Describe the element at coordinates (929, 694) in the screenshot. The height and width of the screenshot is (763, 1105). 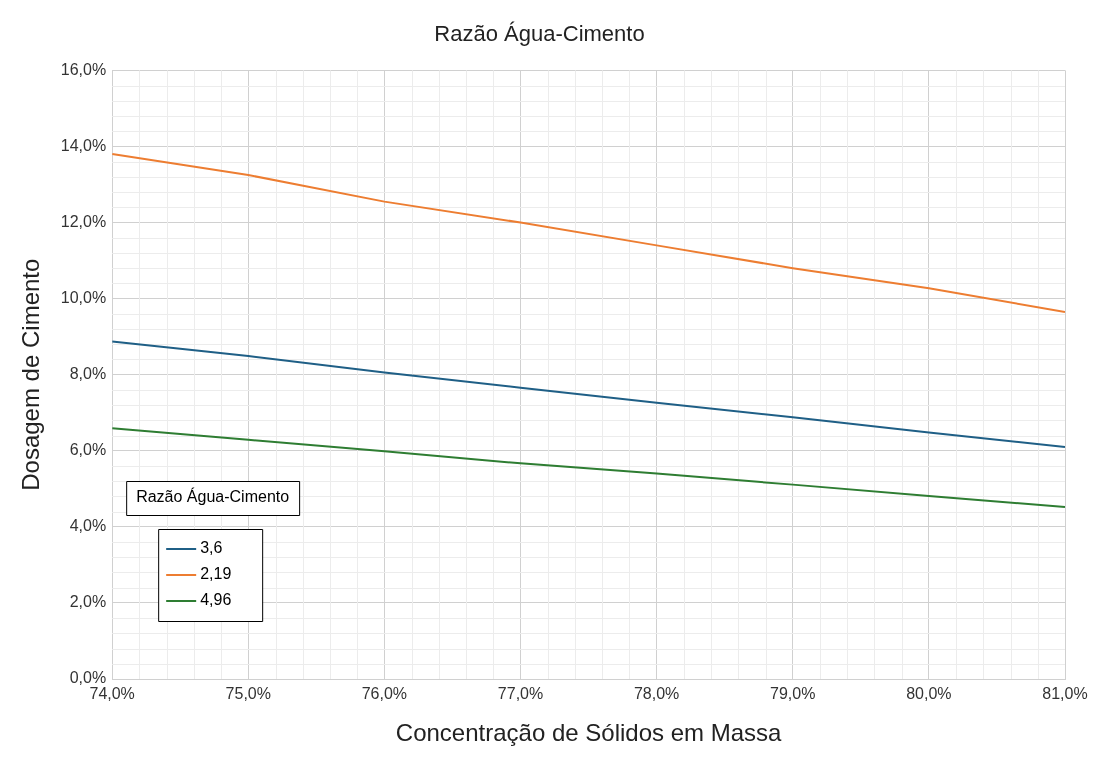
I see `x-tick-label: 80,0%` at that location.